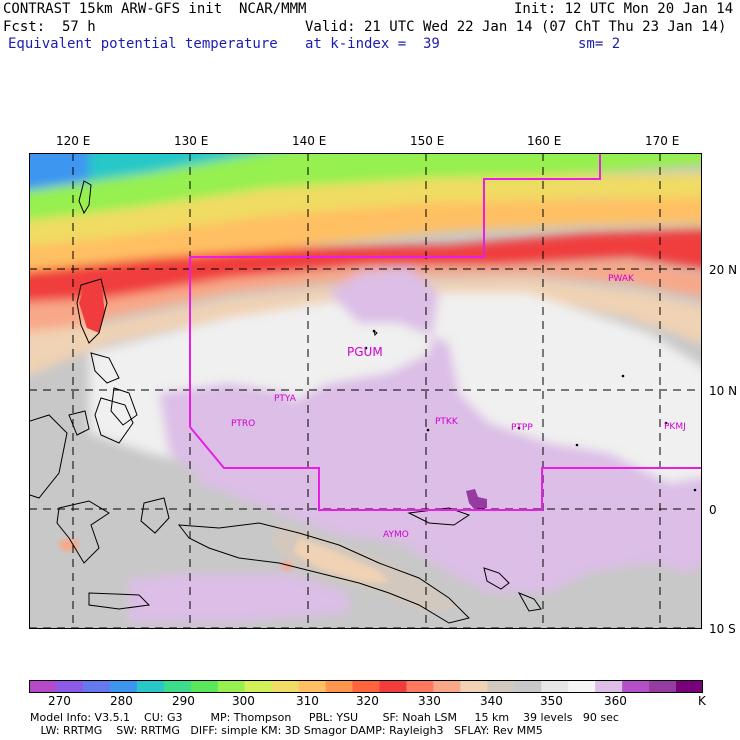 This screenshot has width=740, height=740. I want to click on new-guinea-warm, so click(341, 560).